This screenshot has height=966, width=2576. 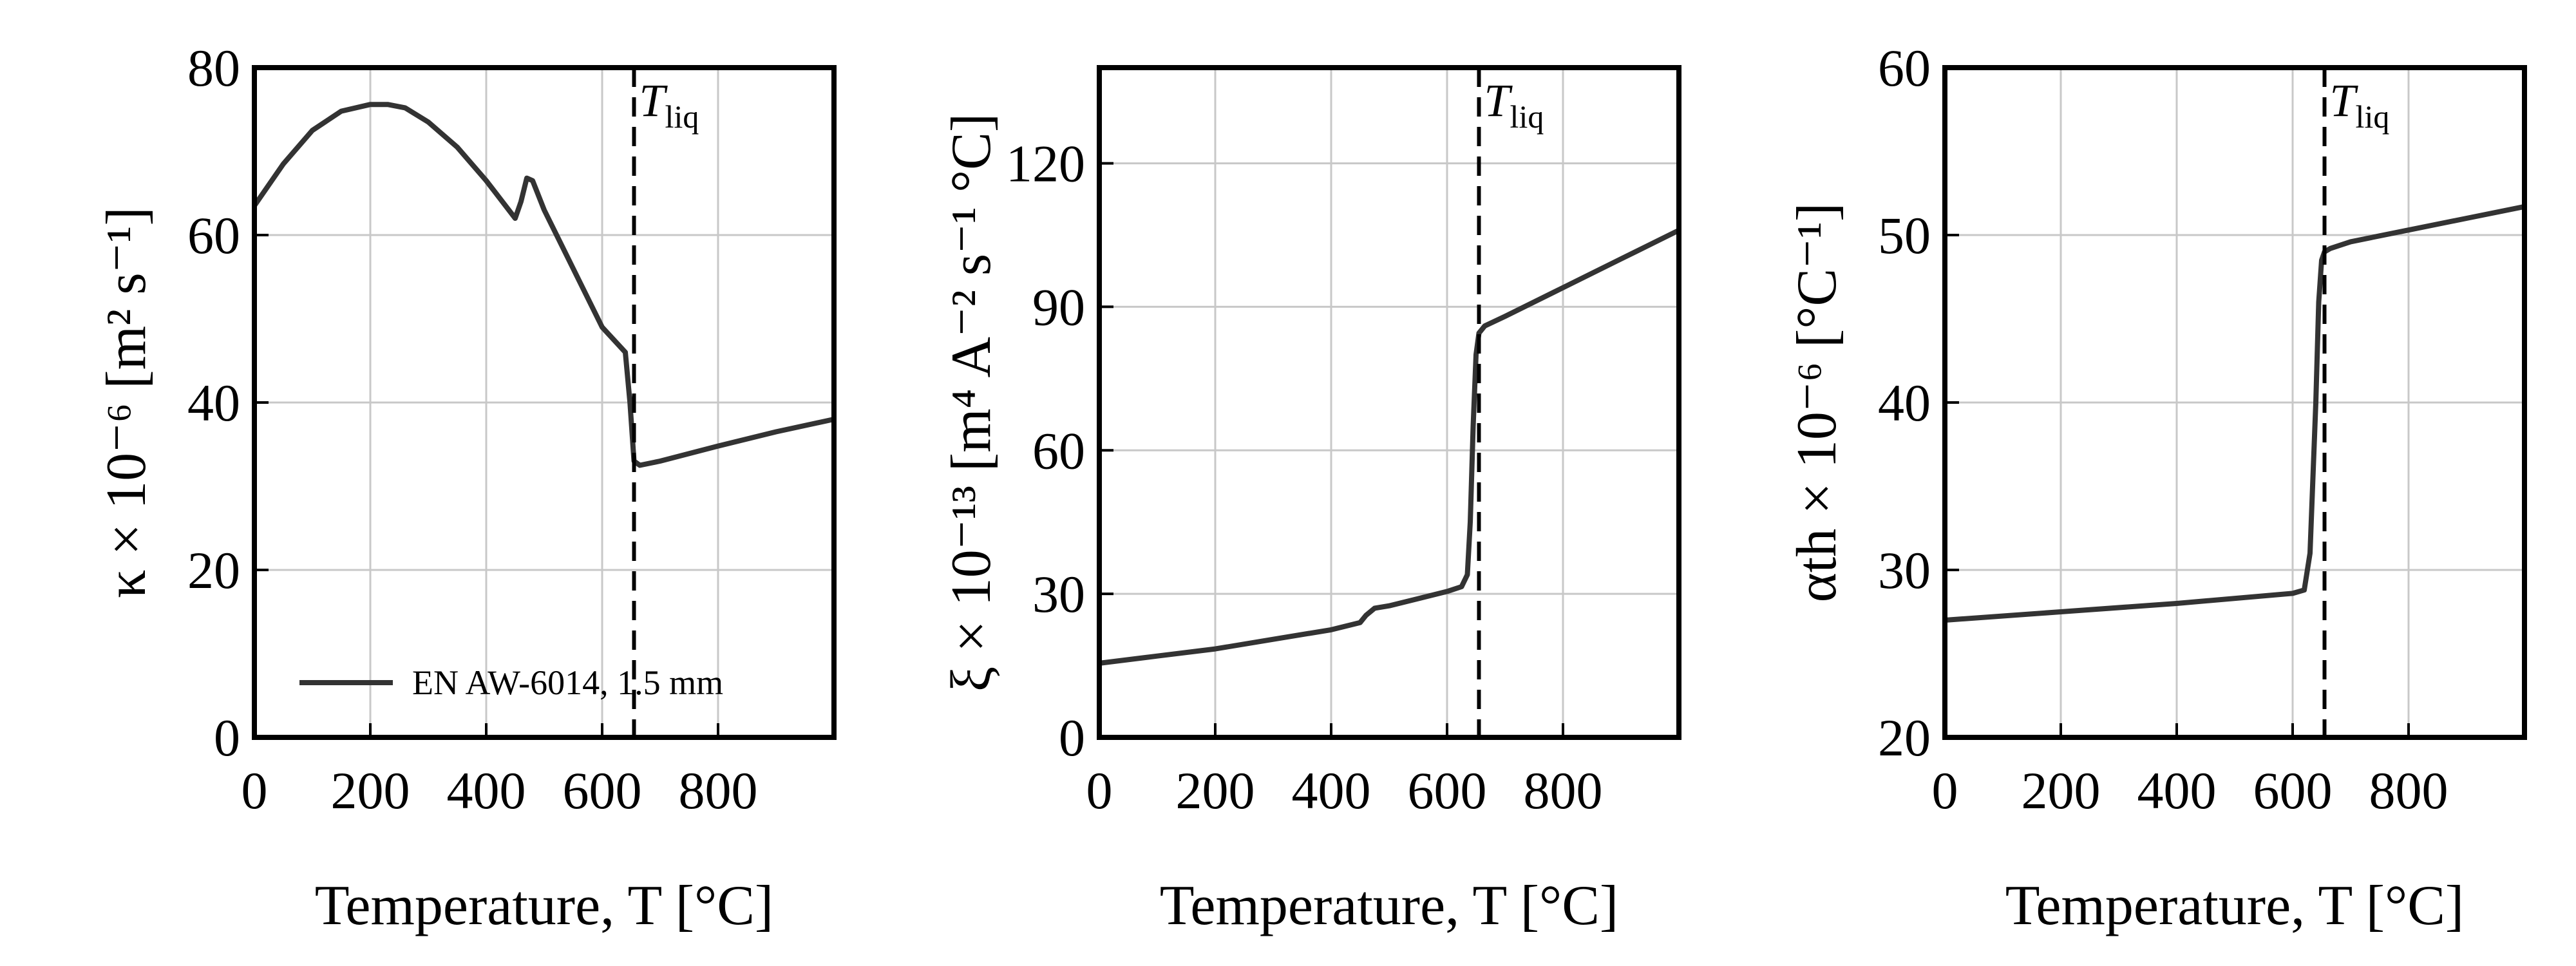 I want to click on y-axis-label: ξ × 10⁻¹³ [m⁴ A⁻² s⁻¹ °C], so click(x=972, y=402).